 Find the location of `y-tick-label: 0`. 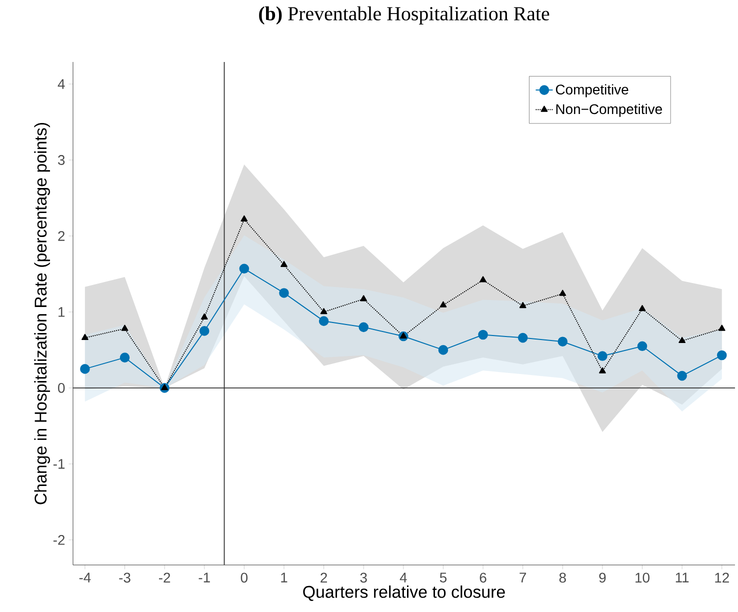

y-tick-label: 0 is located at coordinates (61, 388).